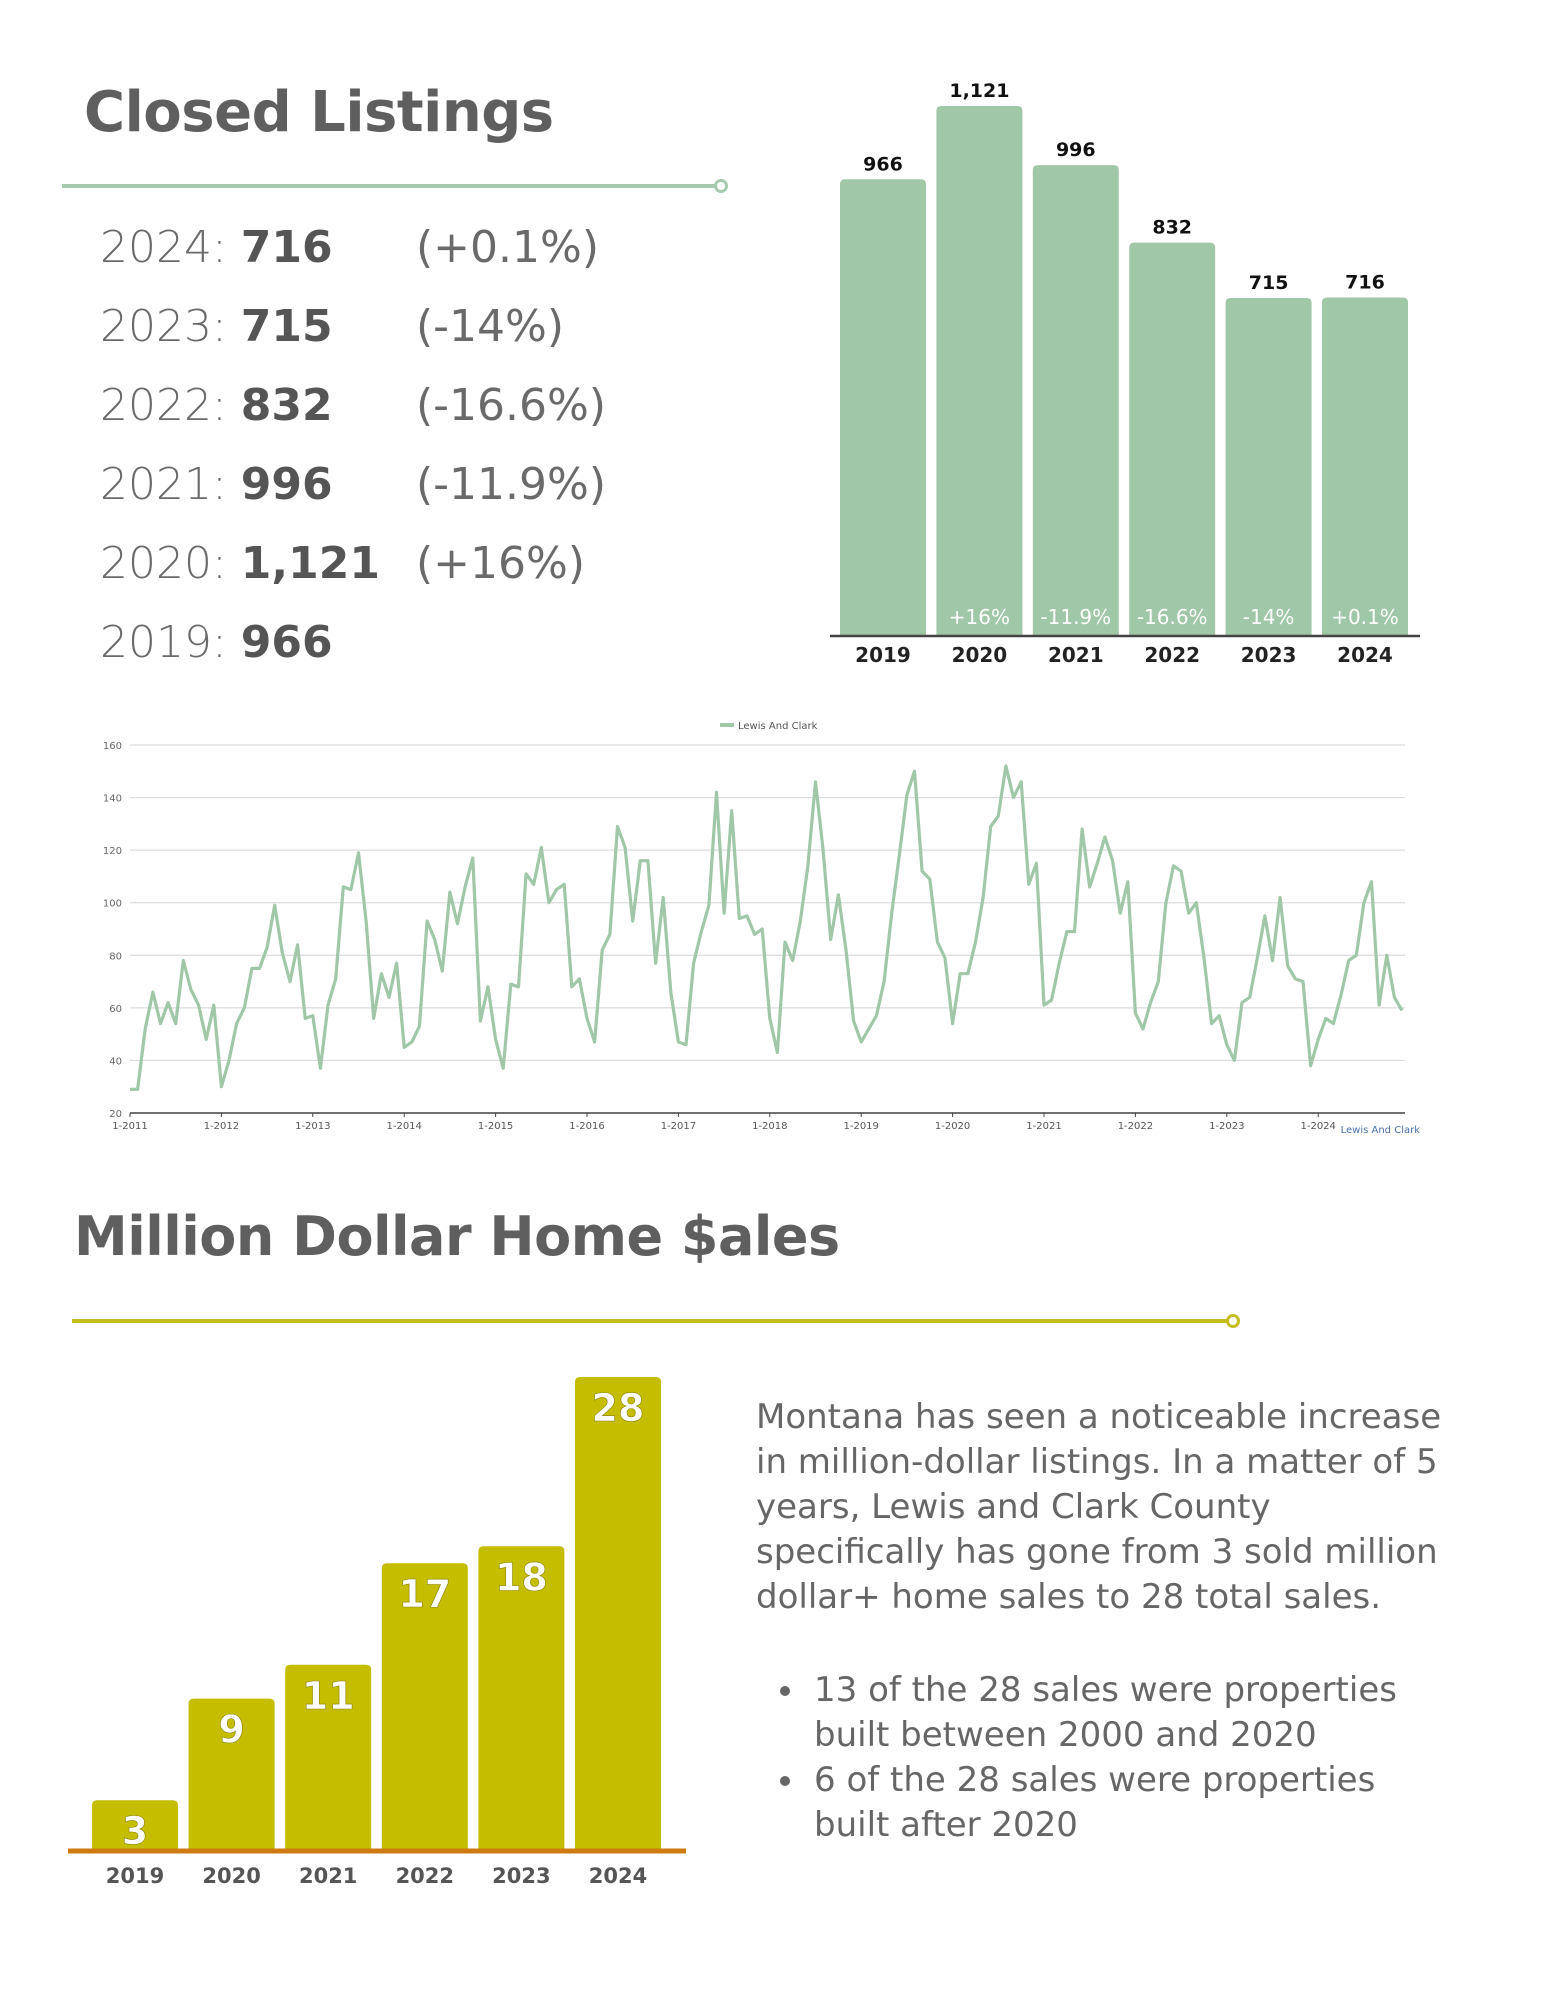 The height and width of the screenshot is (2000, 1545). I want to click on stat-row: 2024: 716 (+0.1%), so click(349, 252).